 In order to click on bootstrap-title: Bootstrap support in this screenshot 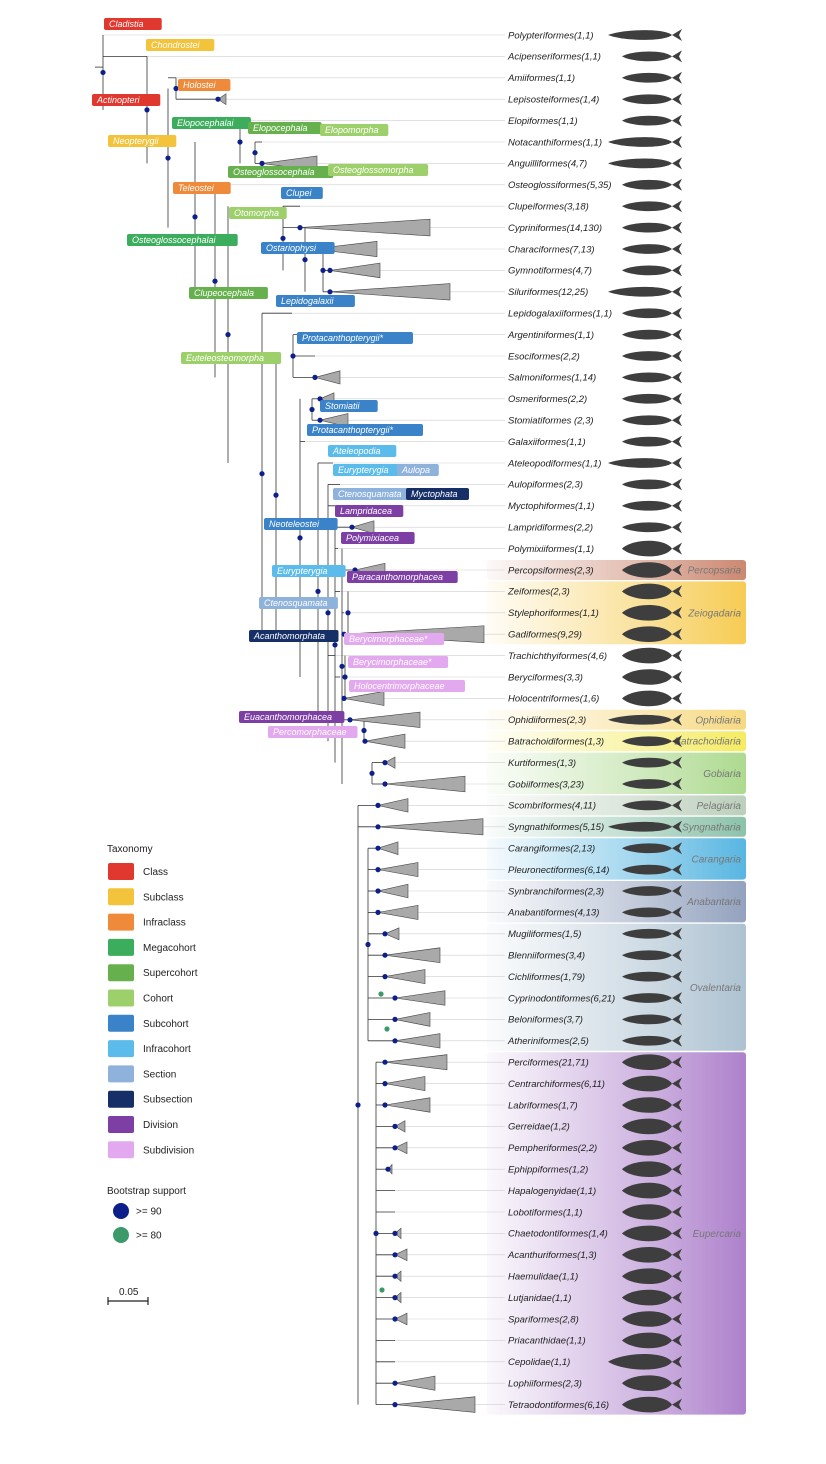, I will do `click(146, 1191)`.